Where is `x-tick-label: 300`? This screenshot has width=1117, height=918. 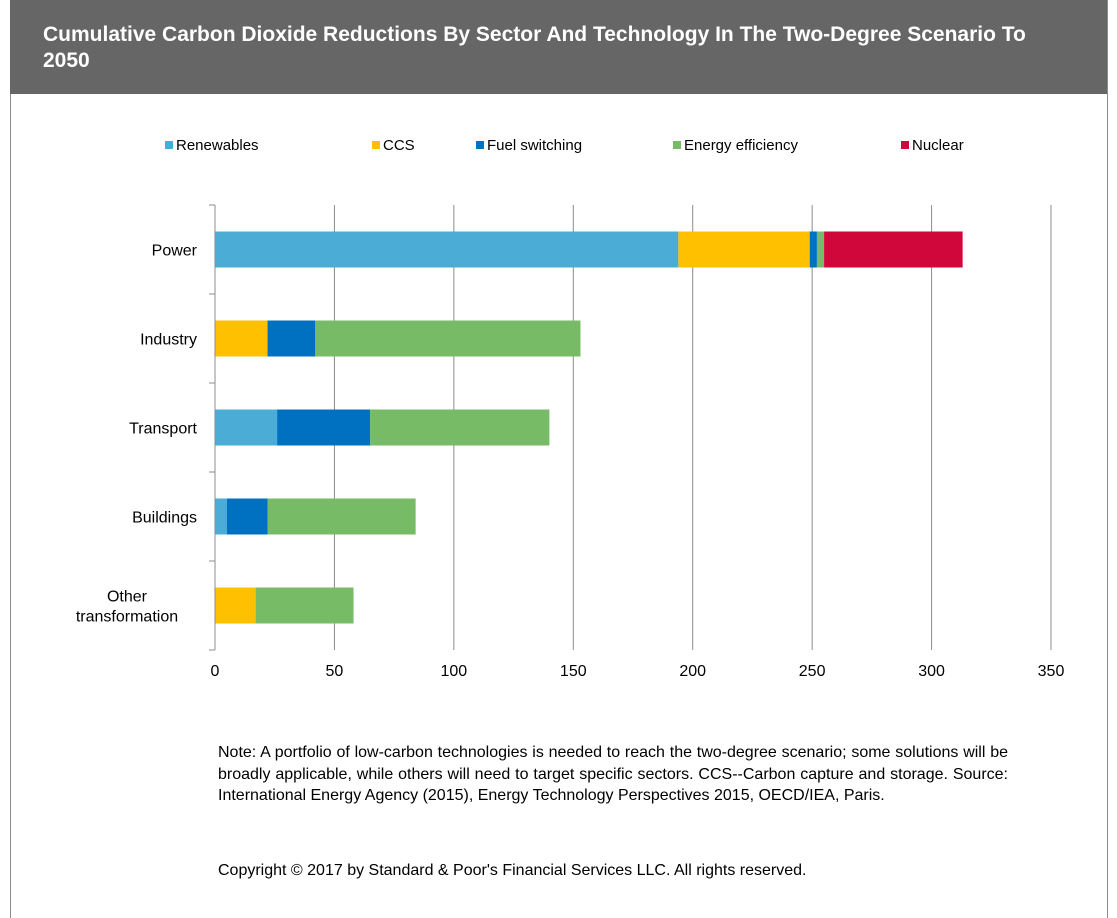 x-tick-label: 300 is located at coordinates (931, 671).